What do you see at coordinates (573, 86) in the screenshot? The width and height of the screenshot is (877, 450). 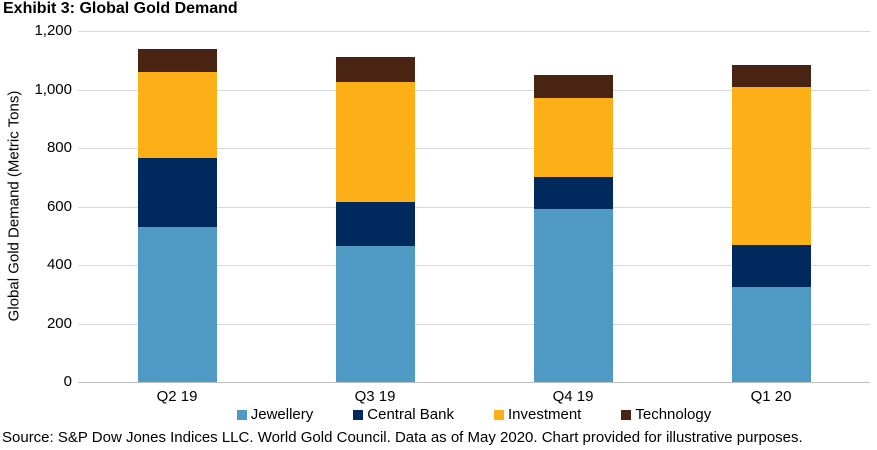 I see `bar-segment-q4-19-technology` at bounding box center [573, 86].